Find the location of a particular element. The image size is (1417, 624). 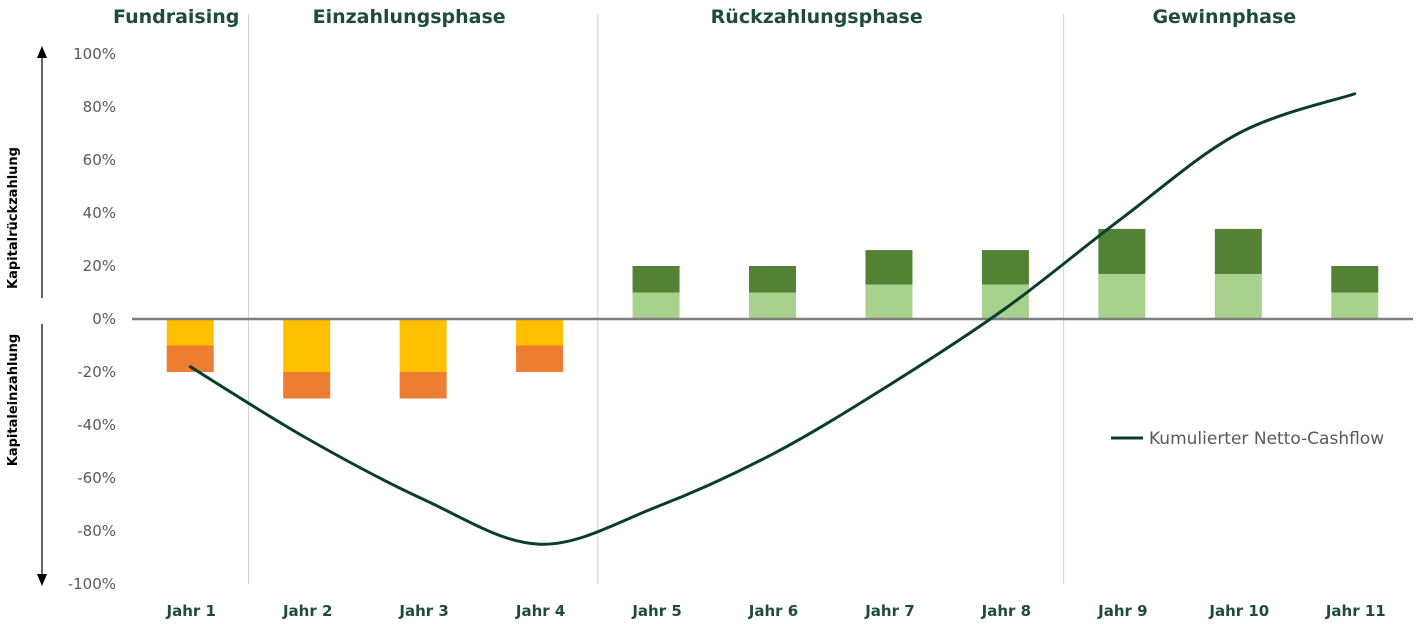

phase-label: Gewinnphase is located at coordinates (1224, 17).